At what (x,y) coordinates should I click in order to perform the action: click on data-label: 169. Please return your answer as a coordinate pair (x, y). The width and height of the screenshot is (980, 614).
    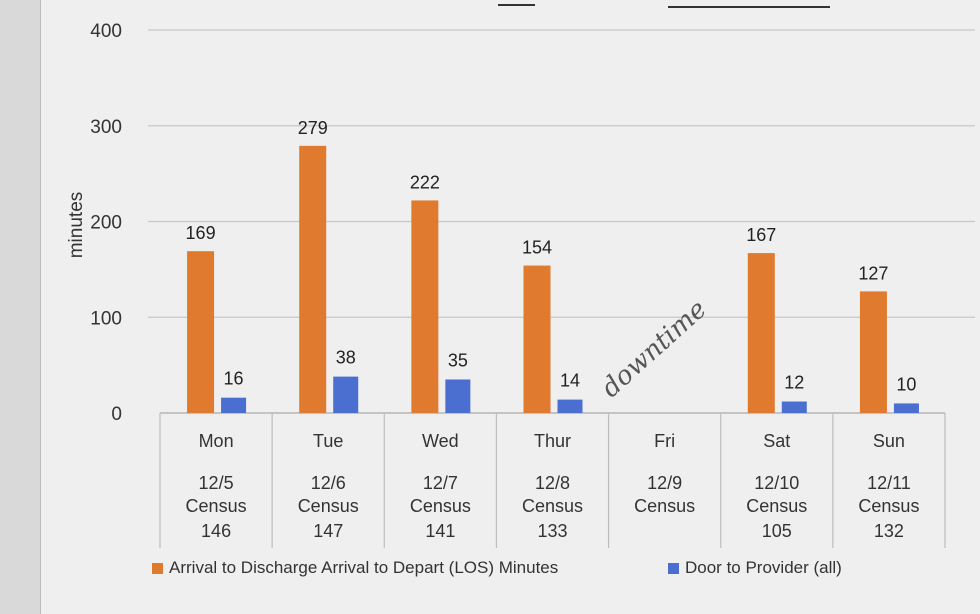
    Looking at the image, I should click on (201, 233).